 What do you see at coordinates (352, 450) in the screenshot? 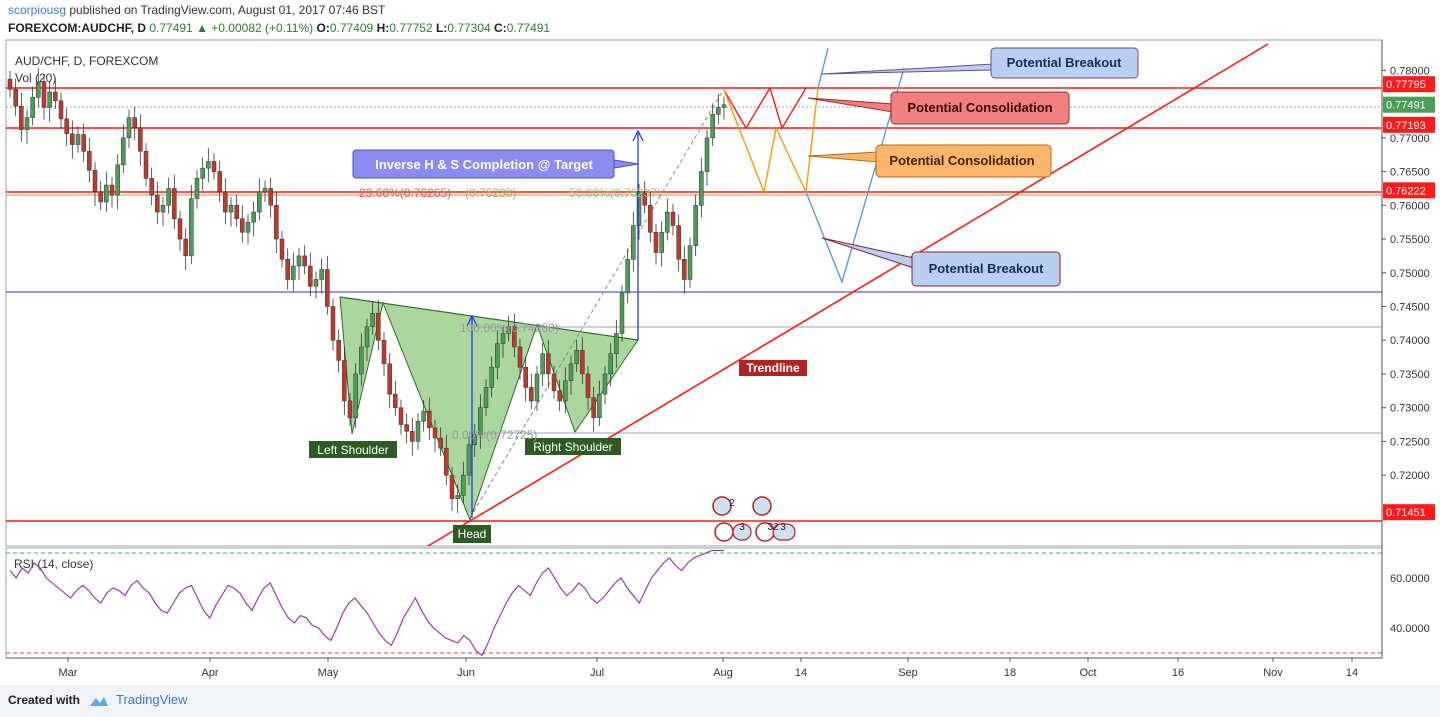
I see `left-shoulder-label: Left Shoulder` at bounding box center [352, 450].